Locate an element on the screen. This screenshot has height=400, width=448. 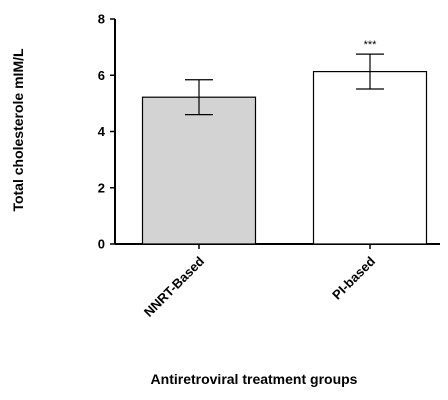
y-axis-title: Total cholesterole mIM/L is located at coordinates (18, 130).